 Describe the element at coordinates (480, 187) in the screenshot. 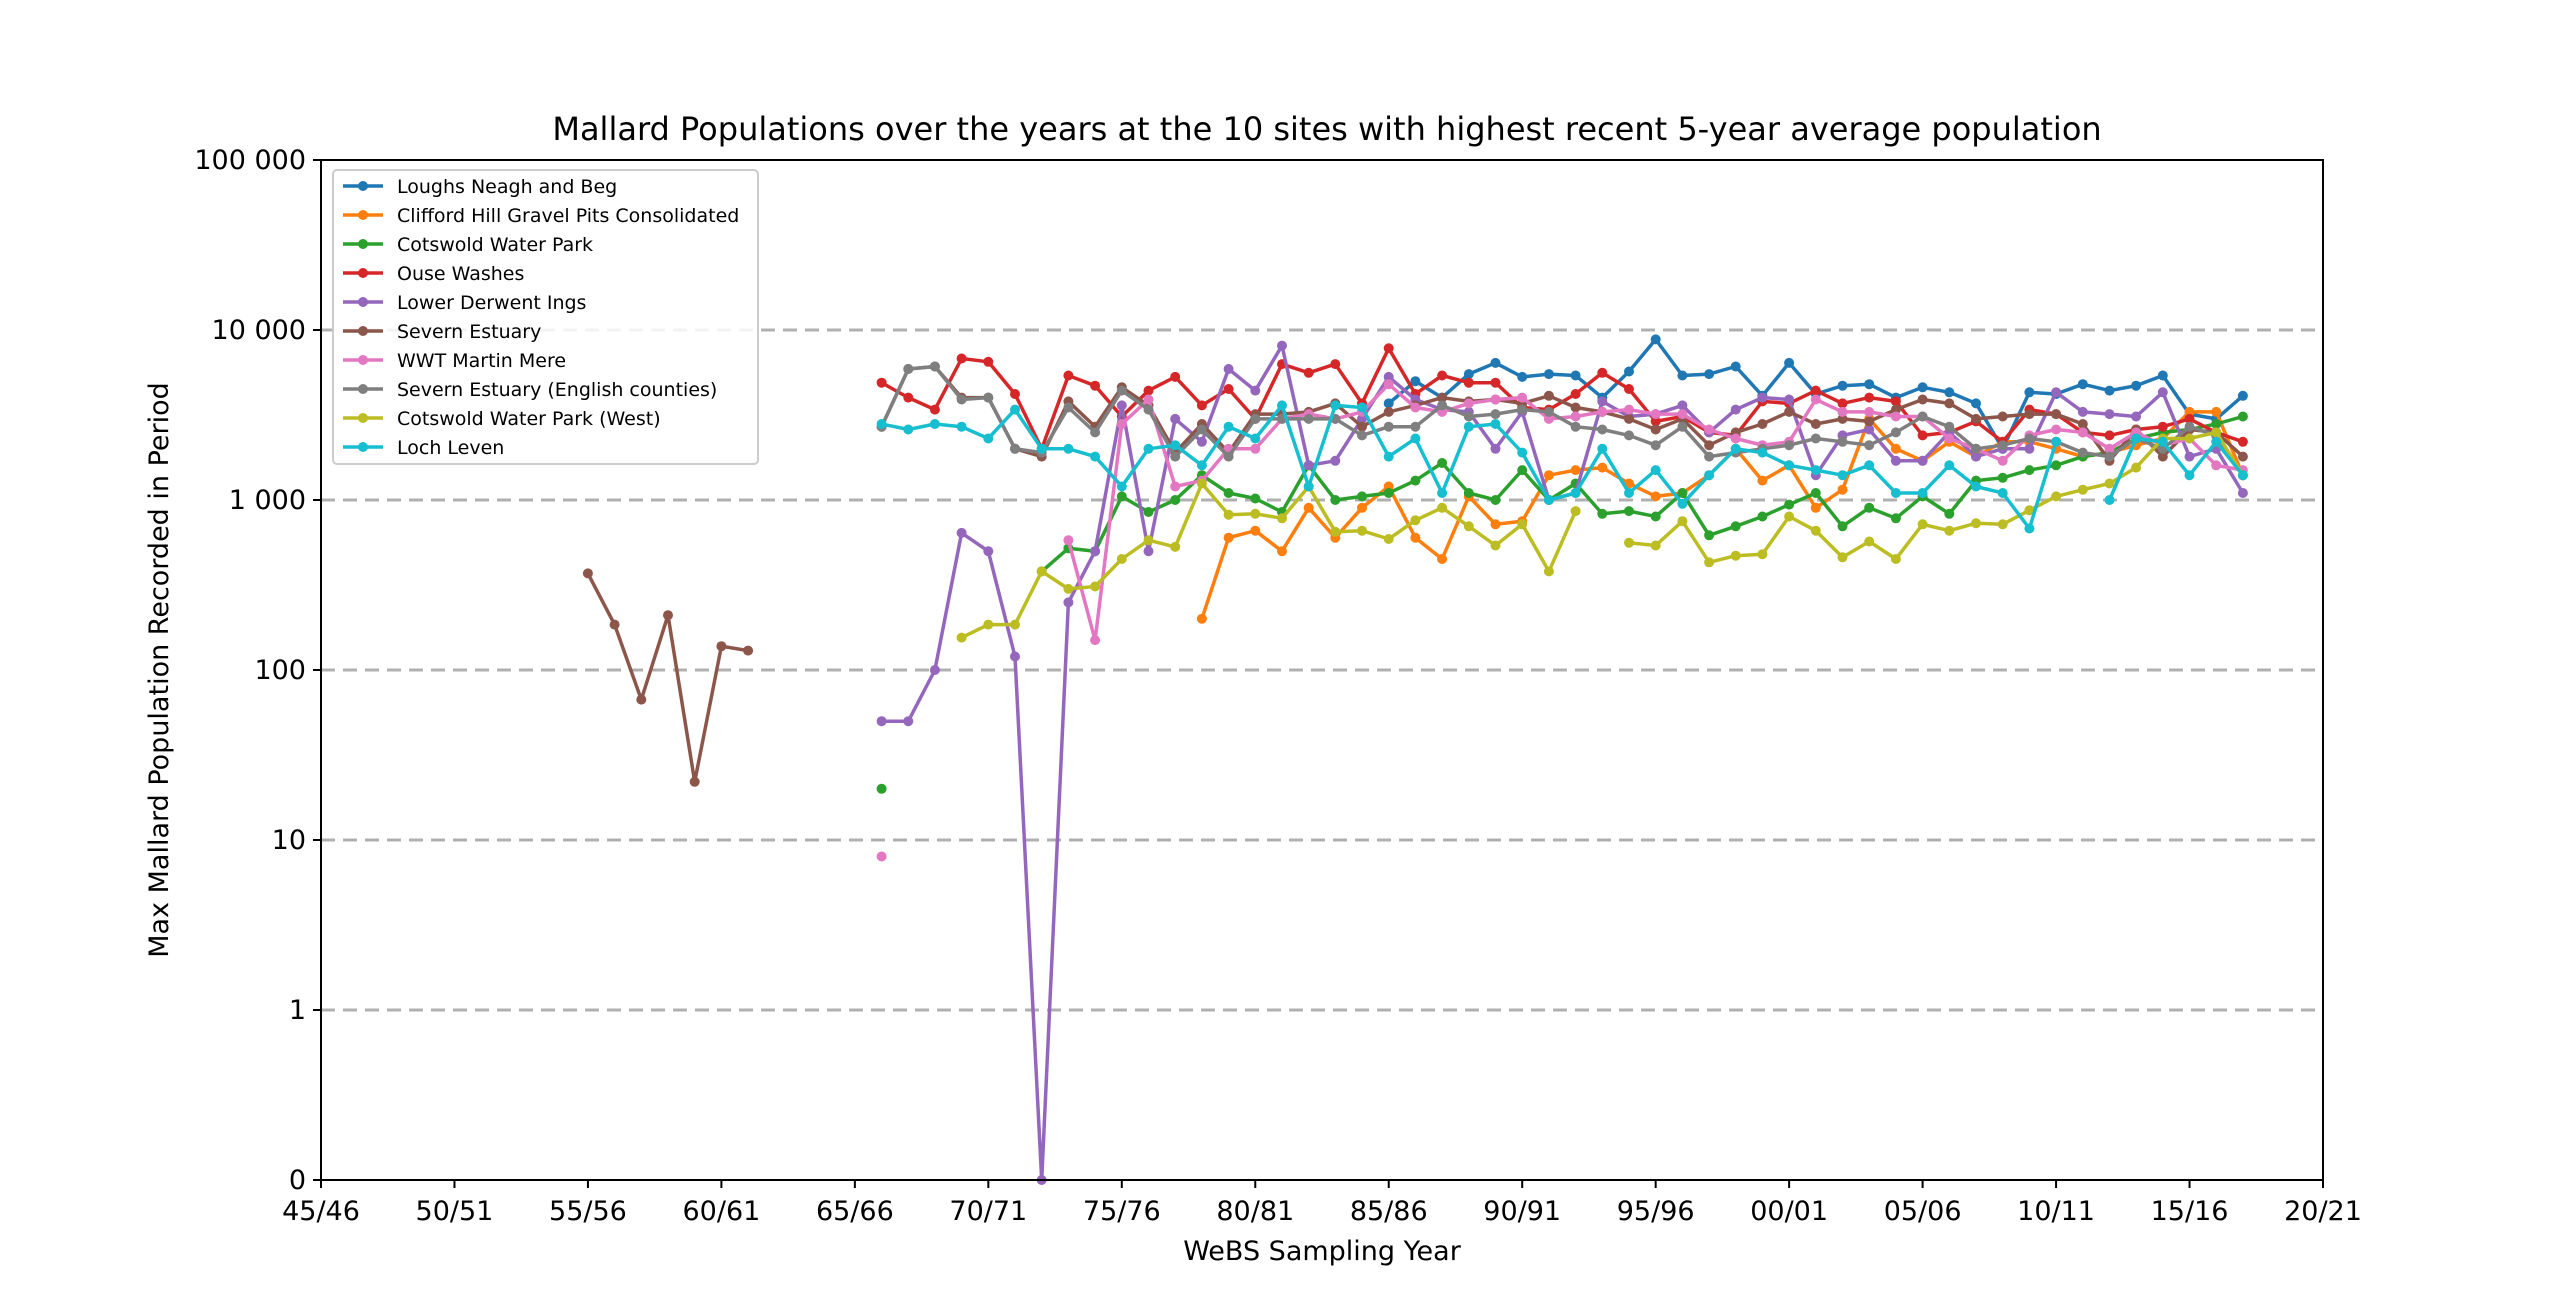

I see `legend-entry: Loughs Neagh and Beg` at that location.